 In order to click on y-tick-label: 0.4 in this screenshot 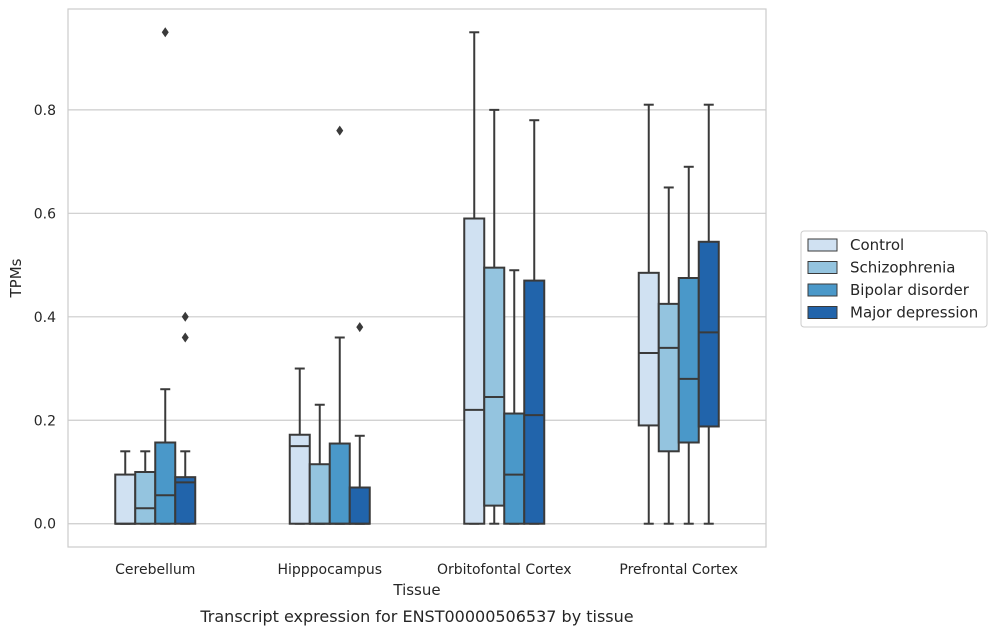, I will do `click(45, 318)`.